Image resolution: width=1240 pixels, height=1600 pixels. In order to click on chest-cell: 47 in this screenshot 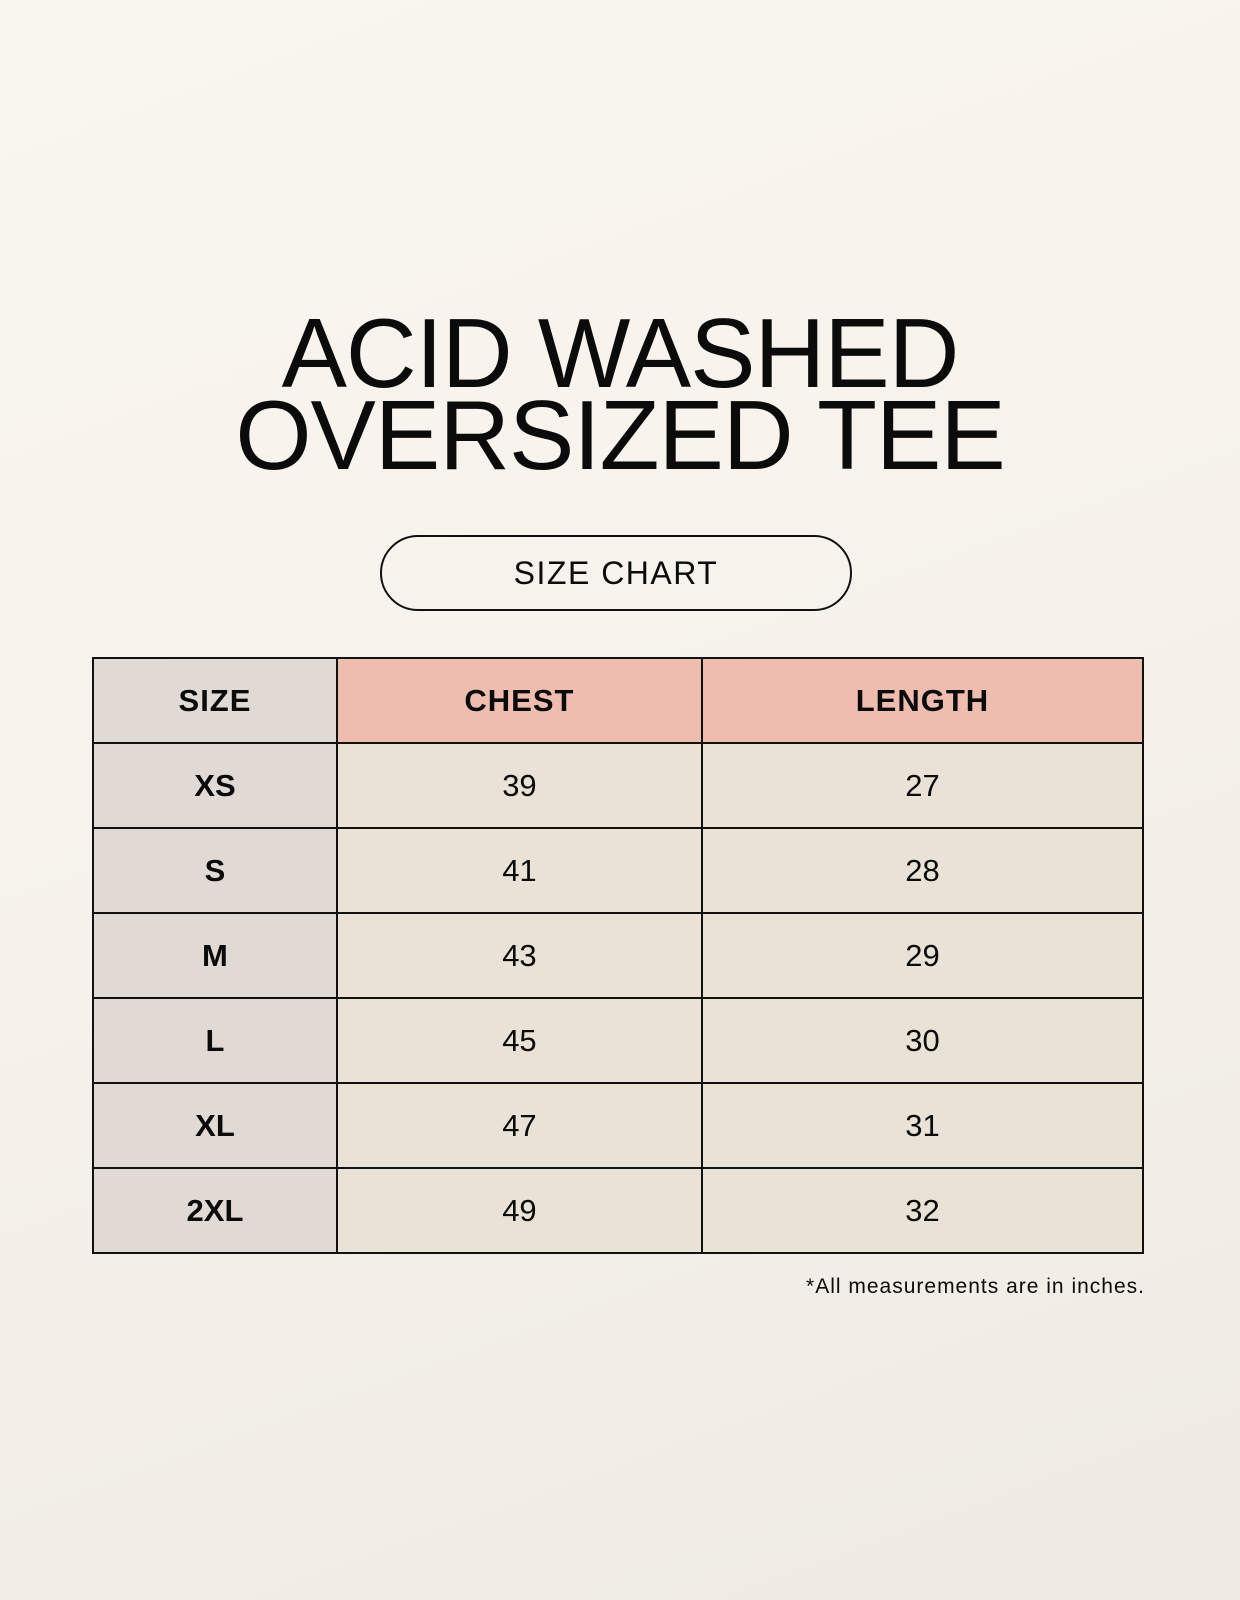, I will do `click(519, 1125)`.